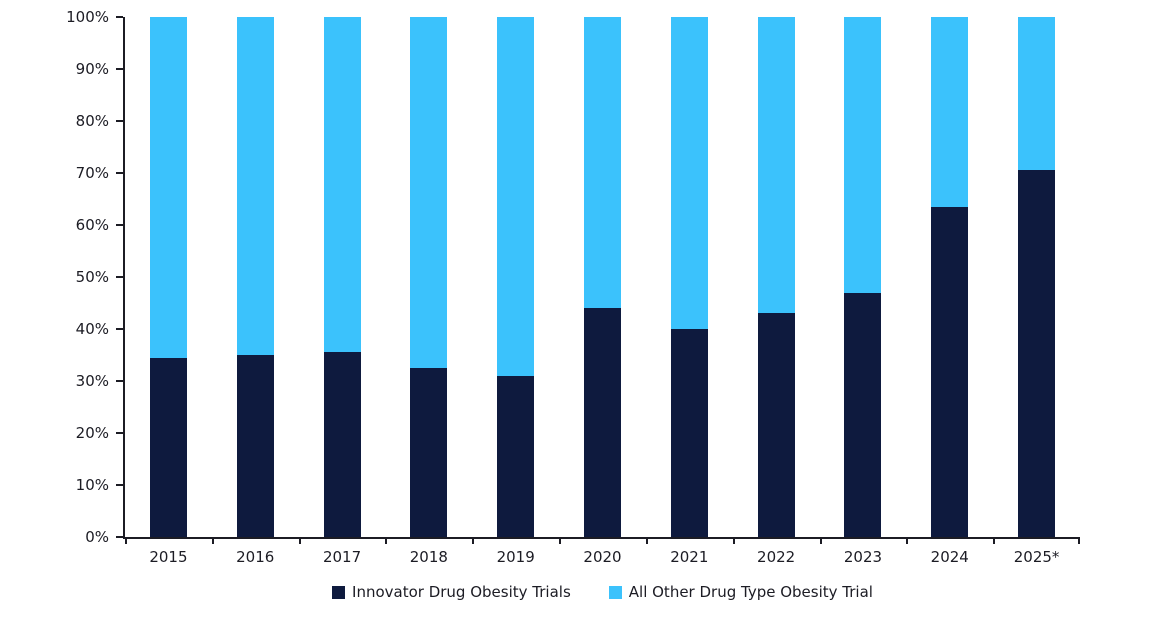  Describe the element at coordinates (119, 121) in the screenshot. I see `y-tick-mark-80%` at that location.